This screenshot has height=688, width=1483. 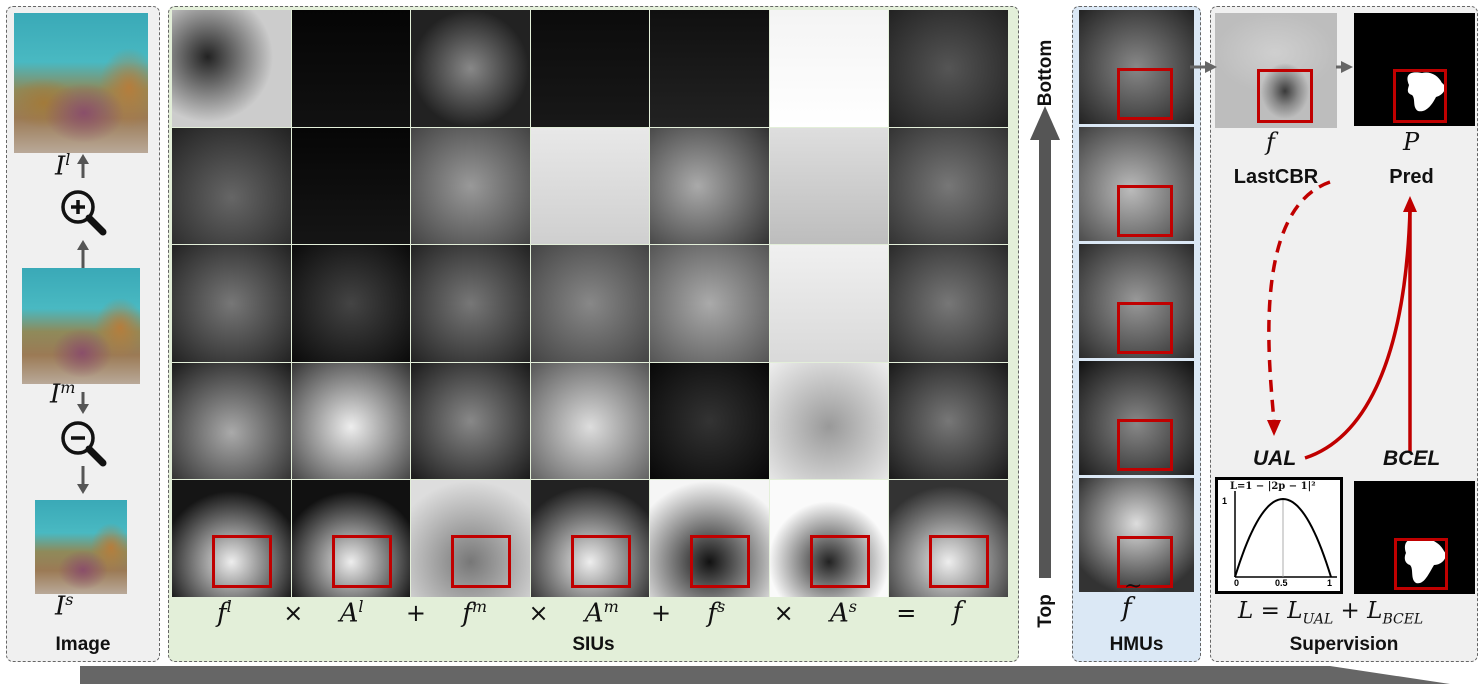 What do you see at coordinates (1045, 611) in the screenshot?
I see `top-label: Top` at bounding box center [1045, 611].